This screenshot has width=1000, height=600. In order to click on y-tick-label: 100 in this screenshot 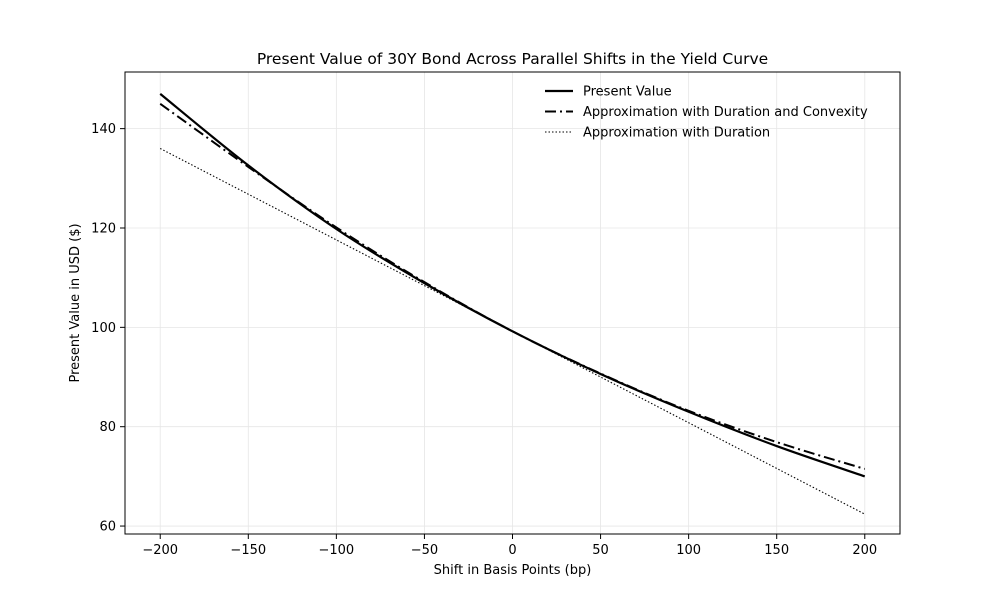, I will do `click(103, 328)`.